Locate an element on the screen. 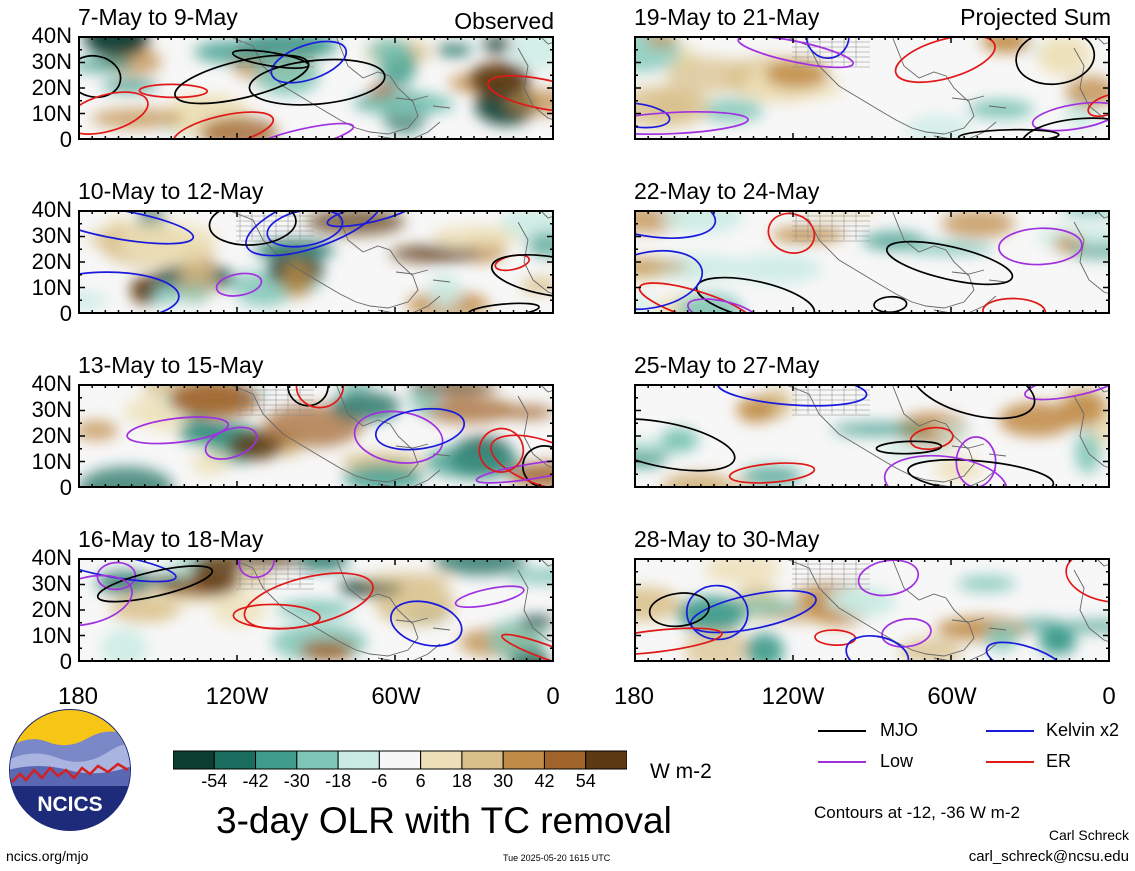  main-title: 3-day OLR with TC removal is located at coordinates (444, 820).